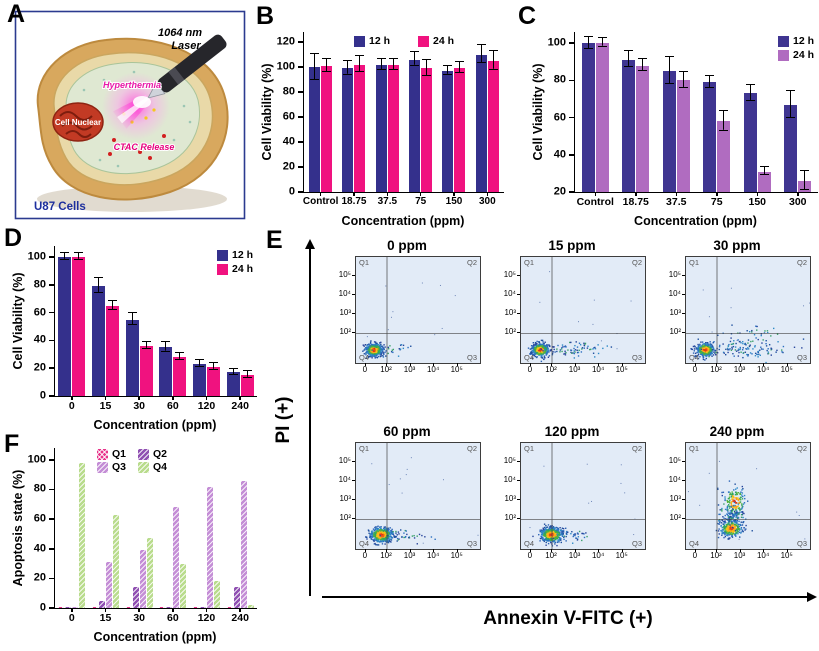  What do you see at coordinates (559, 117) in the screenshot?
I see `y-tick-label: 60` at bounding box center [559, 117].